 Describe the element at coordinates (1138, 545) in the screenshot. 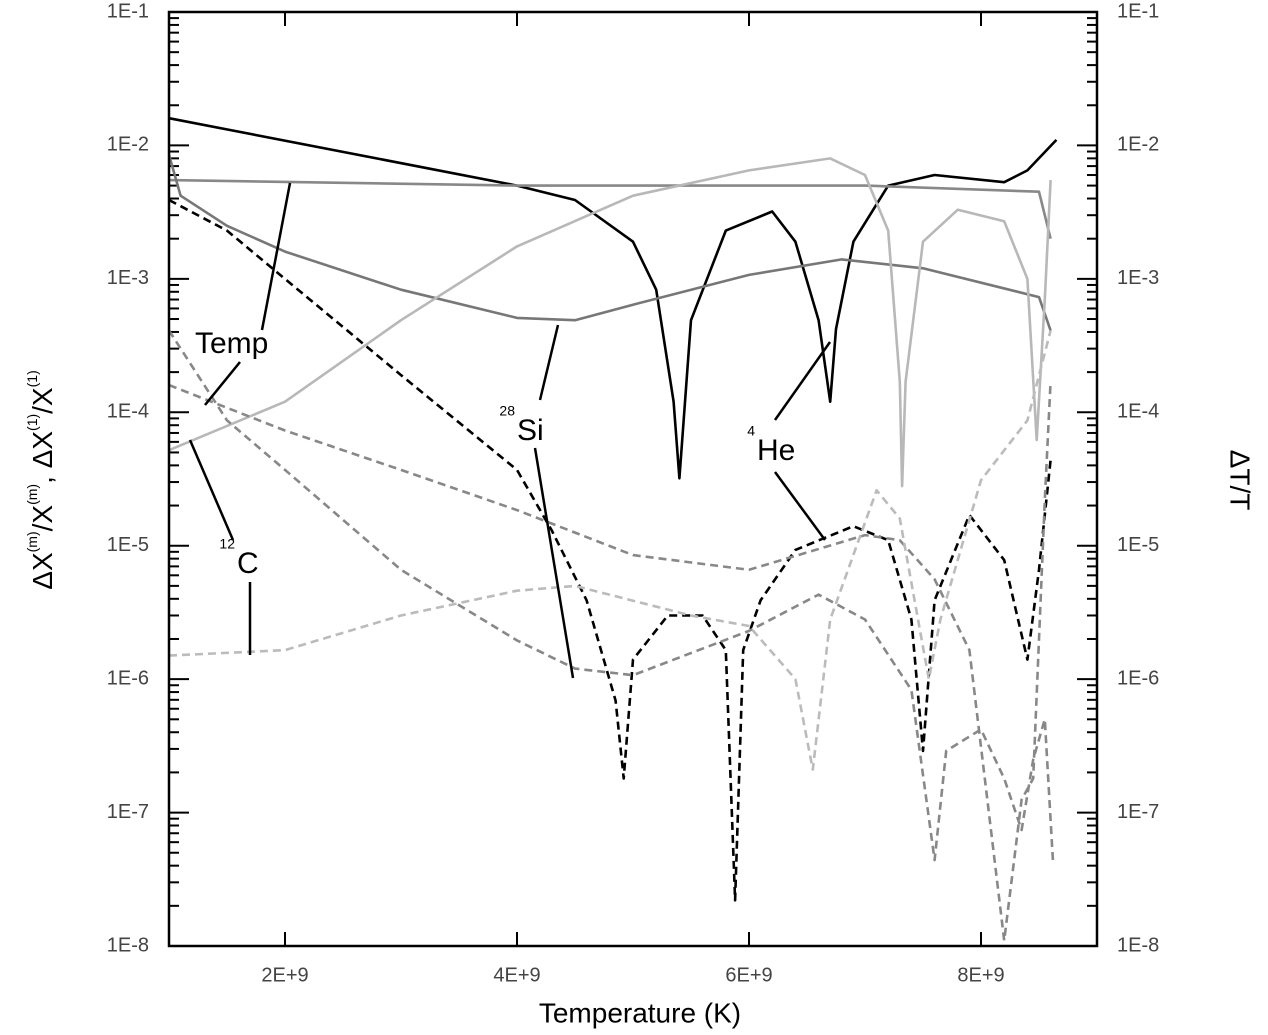

I see `y2-tick-label: 1E-5` at that location.